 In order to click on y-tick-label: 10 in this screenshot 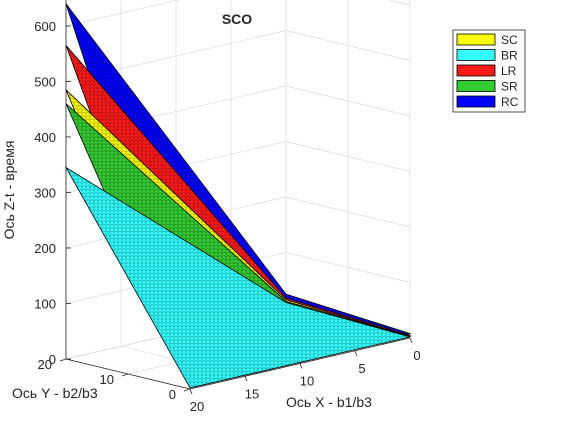, I will do `click(107, 379)`.